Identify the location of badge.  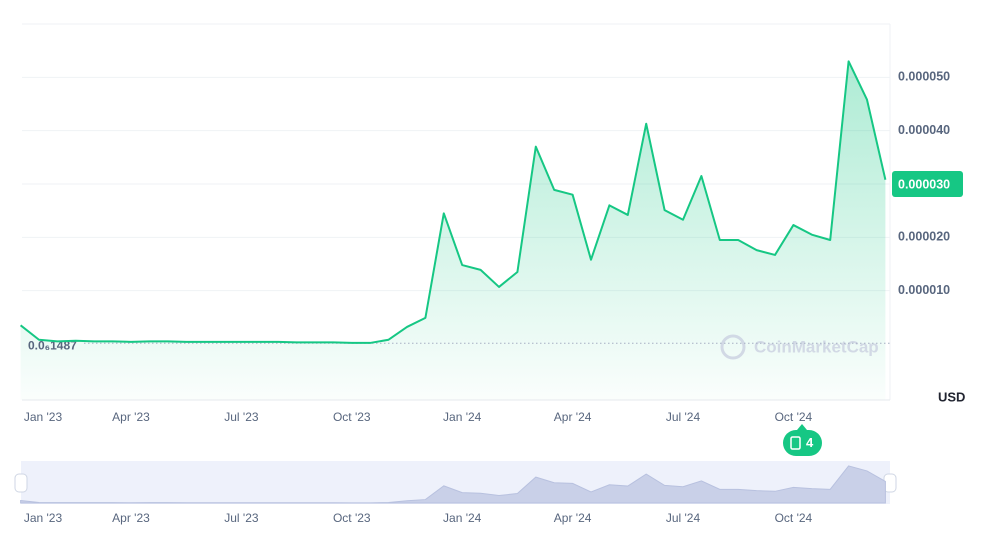
(802, 443).